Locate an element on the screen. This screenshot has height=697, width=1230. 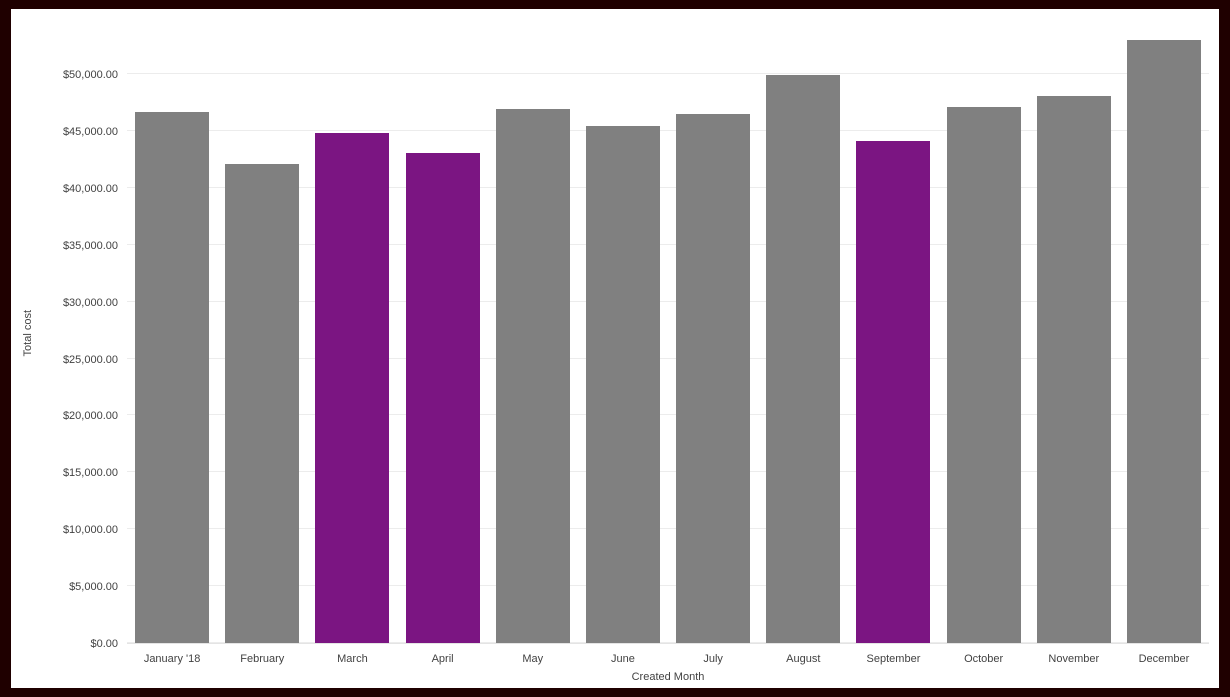
x-tick-label: April is located at coordinates (442, 659).